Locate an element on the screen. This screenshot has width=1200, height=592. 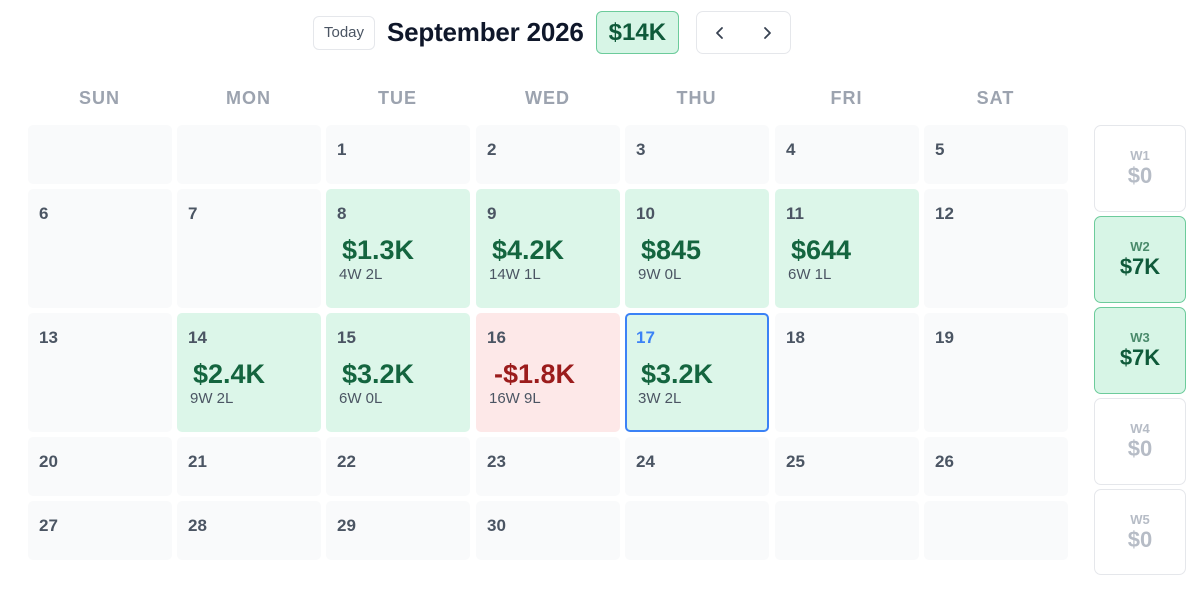
day-cell-10: 10 $845 9W 0L is located at coordinates (697, 248).